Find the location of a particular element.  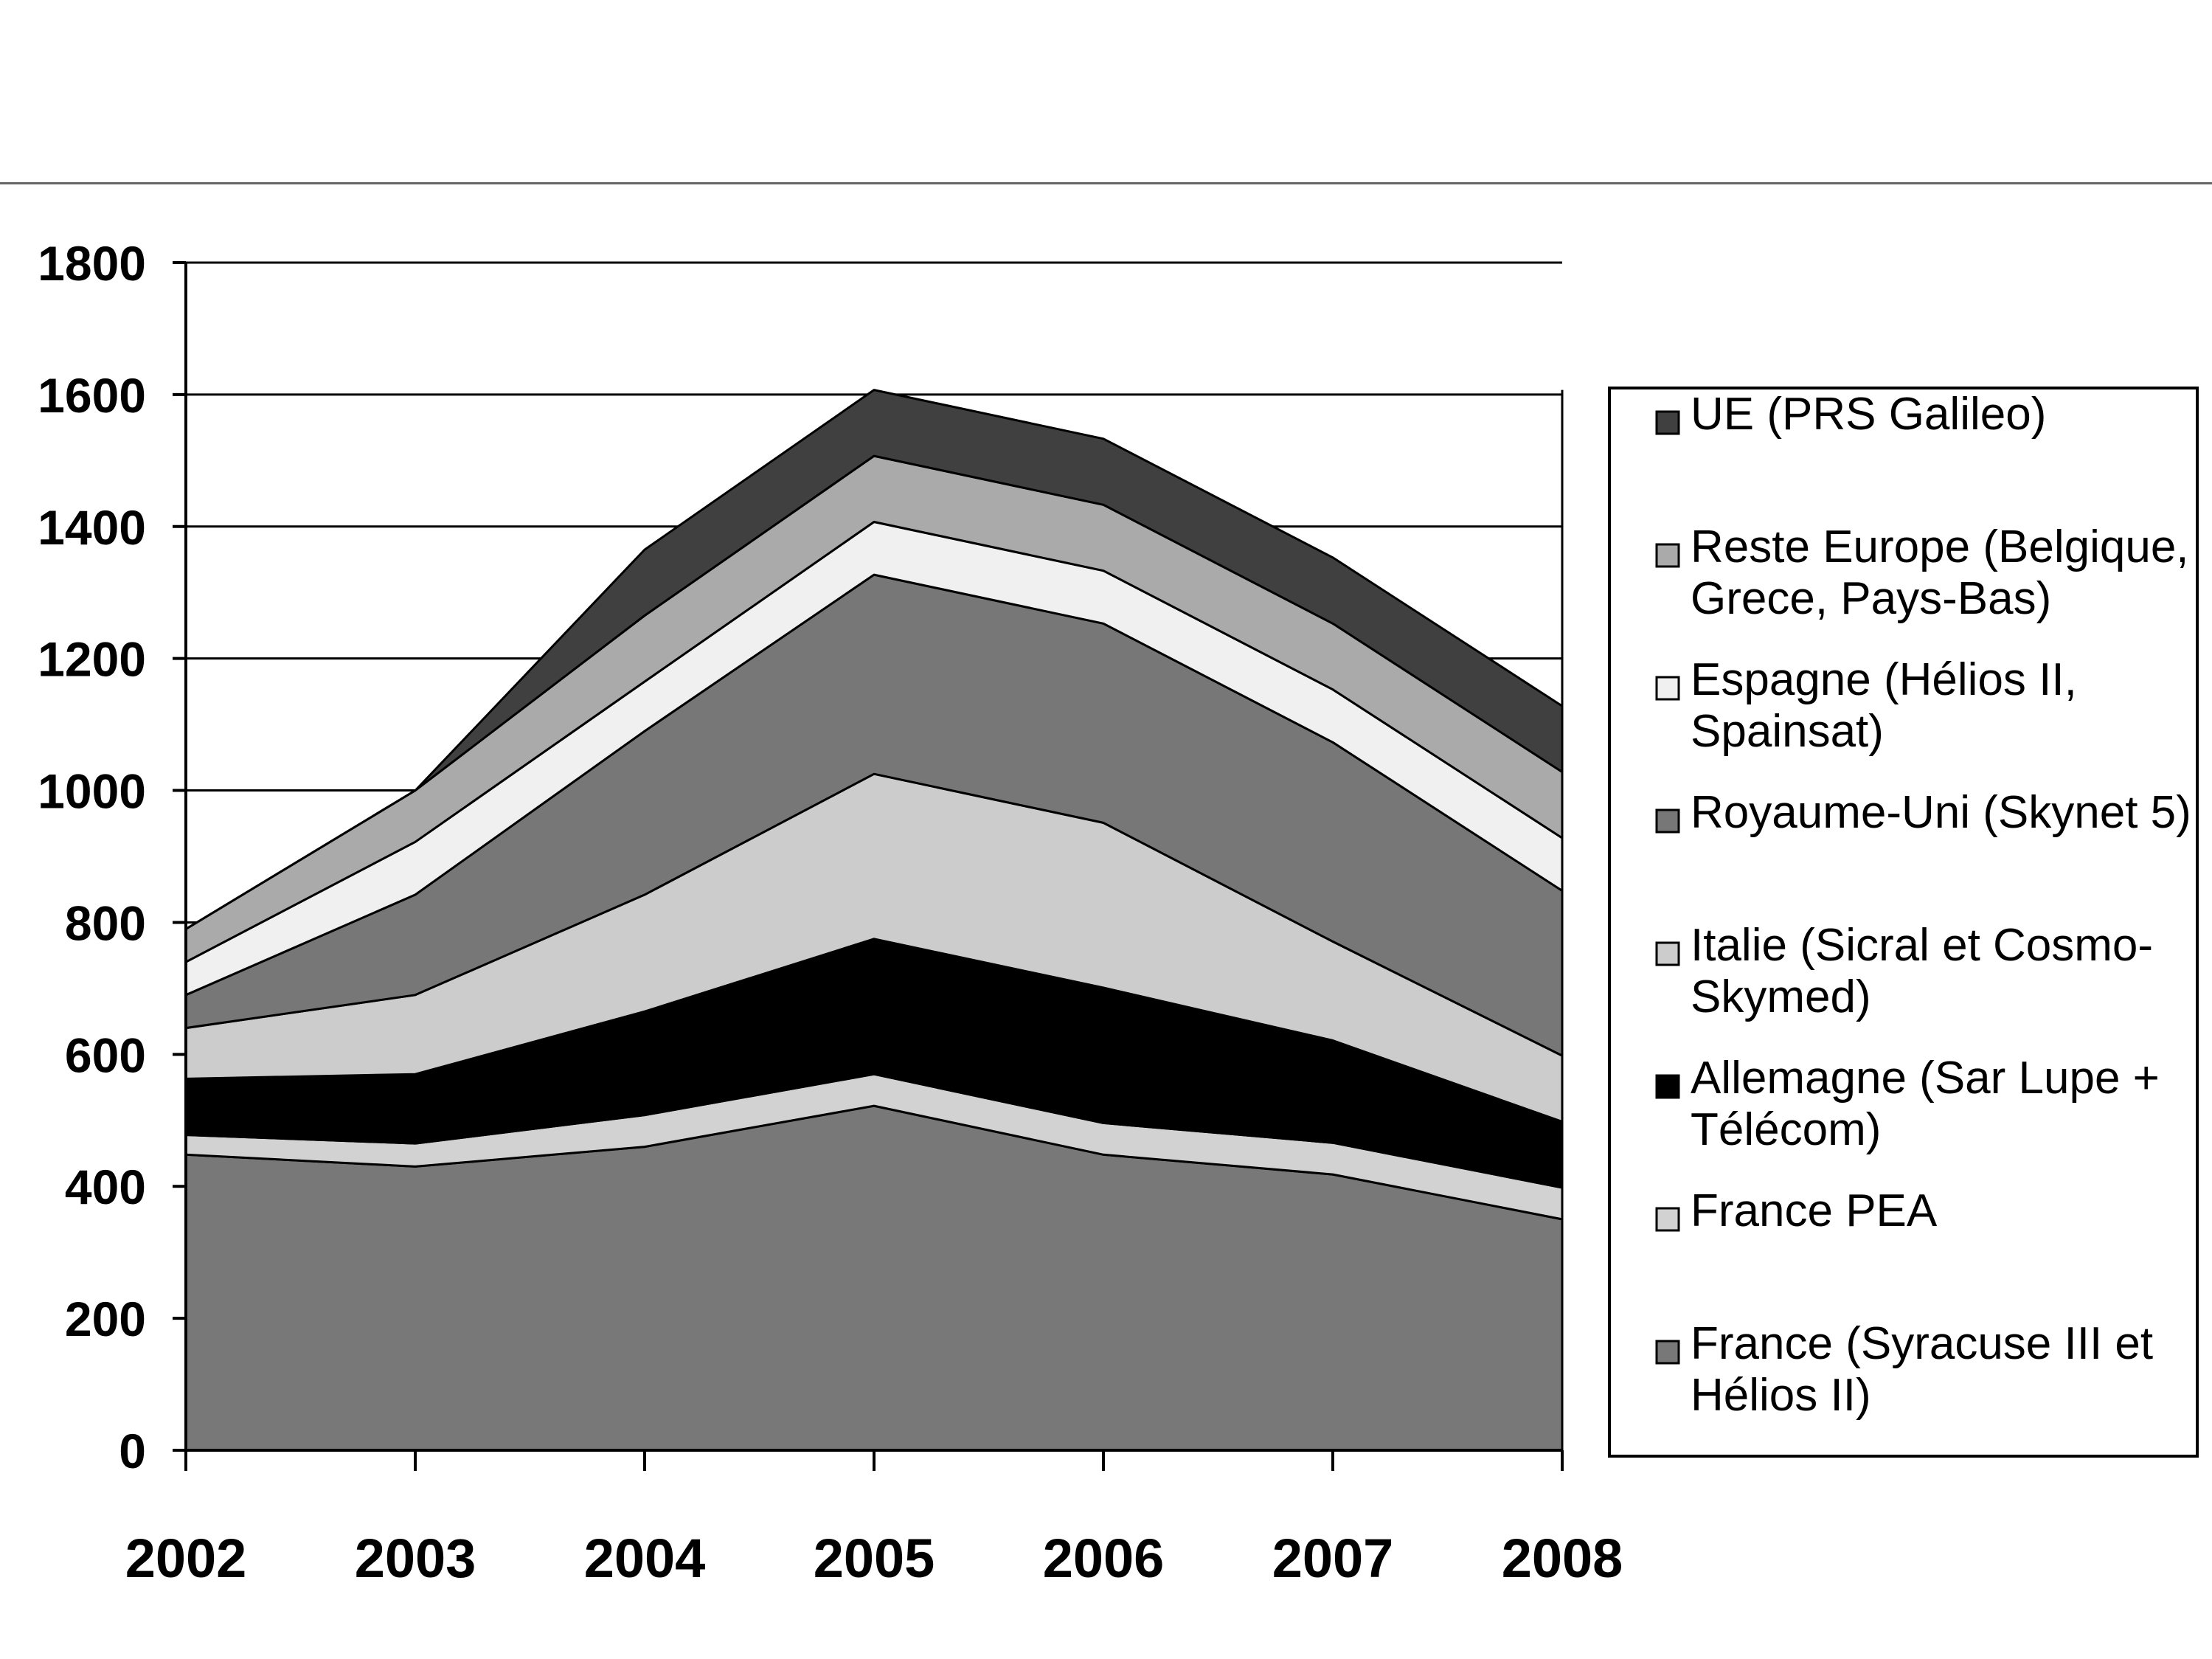

legend-label: France PEA is located at coordinates (1815, 1210).